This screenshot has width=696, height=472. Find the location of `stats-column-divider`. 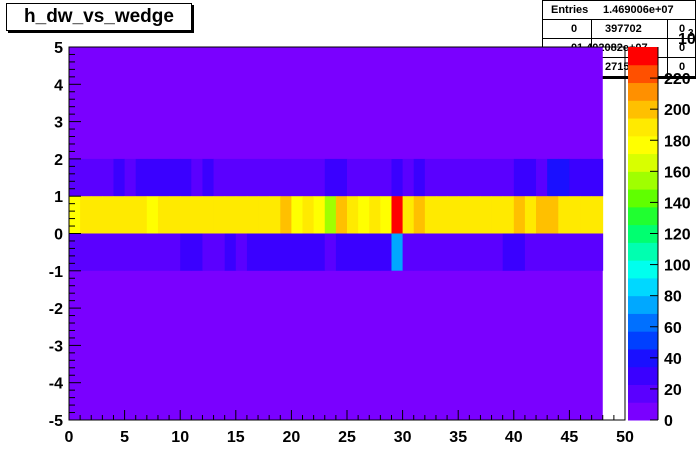

stats-column-divider is located at coordinates (667, 47).